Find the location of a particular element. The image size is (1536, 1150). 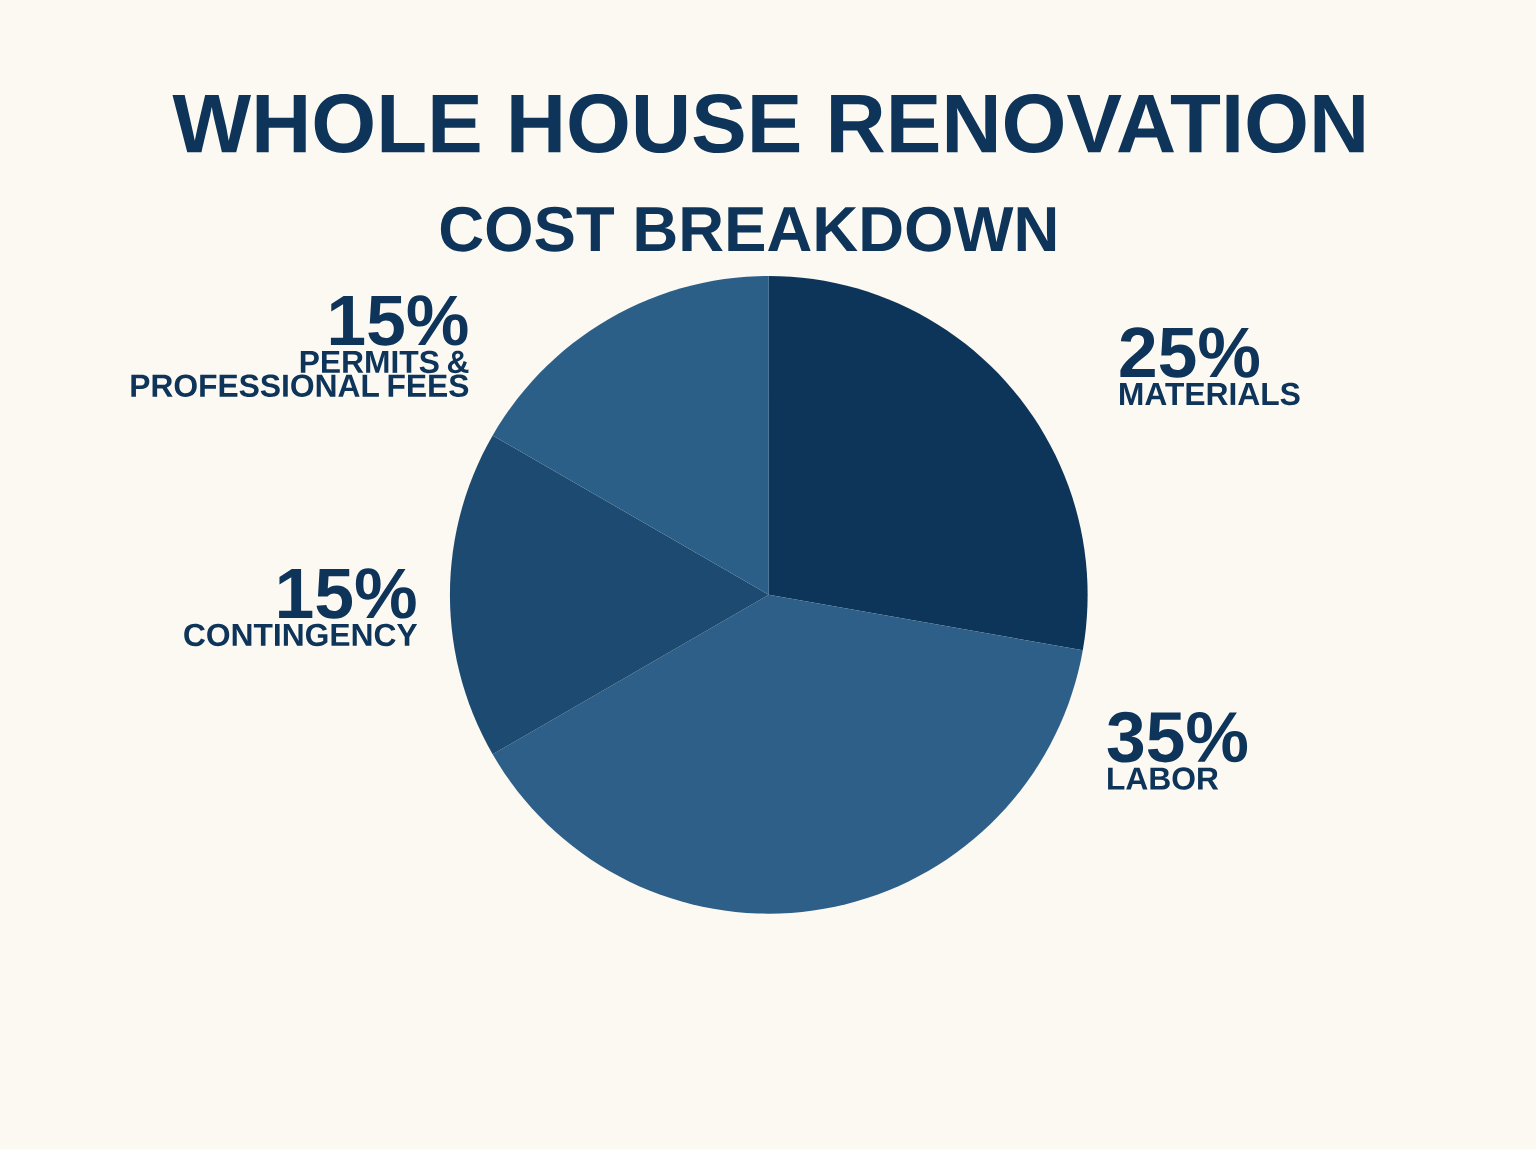

chart-subtitle: COST BREAKDOWN is located at coordinates (748, 229).